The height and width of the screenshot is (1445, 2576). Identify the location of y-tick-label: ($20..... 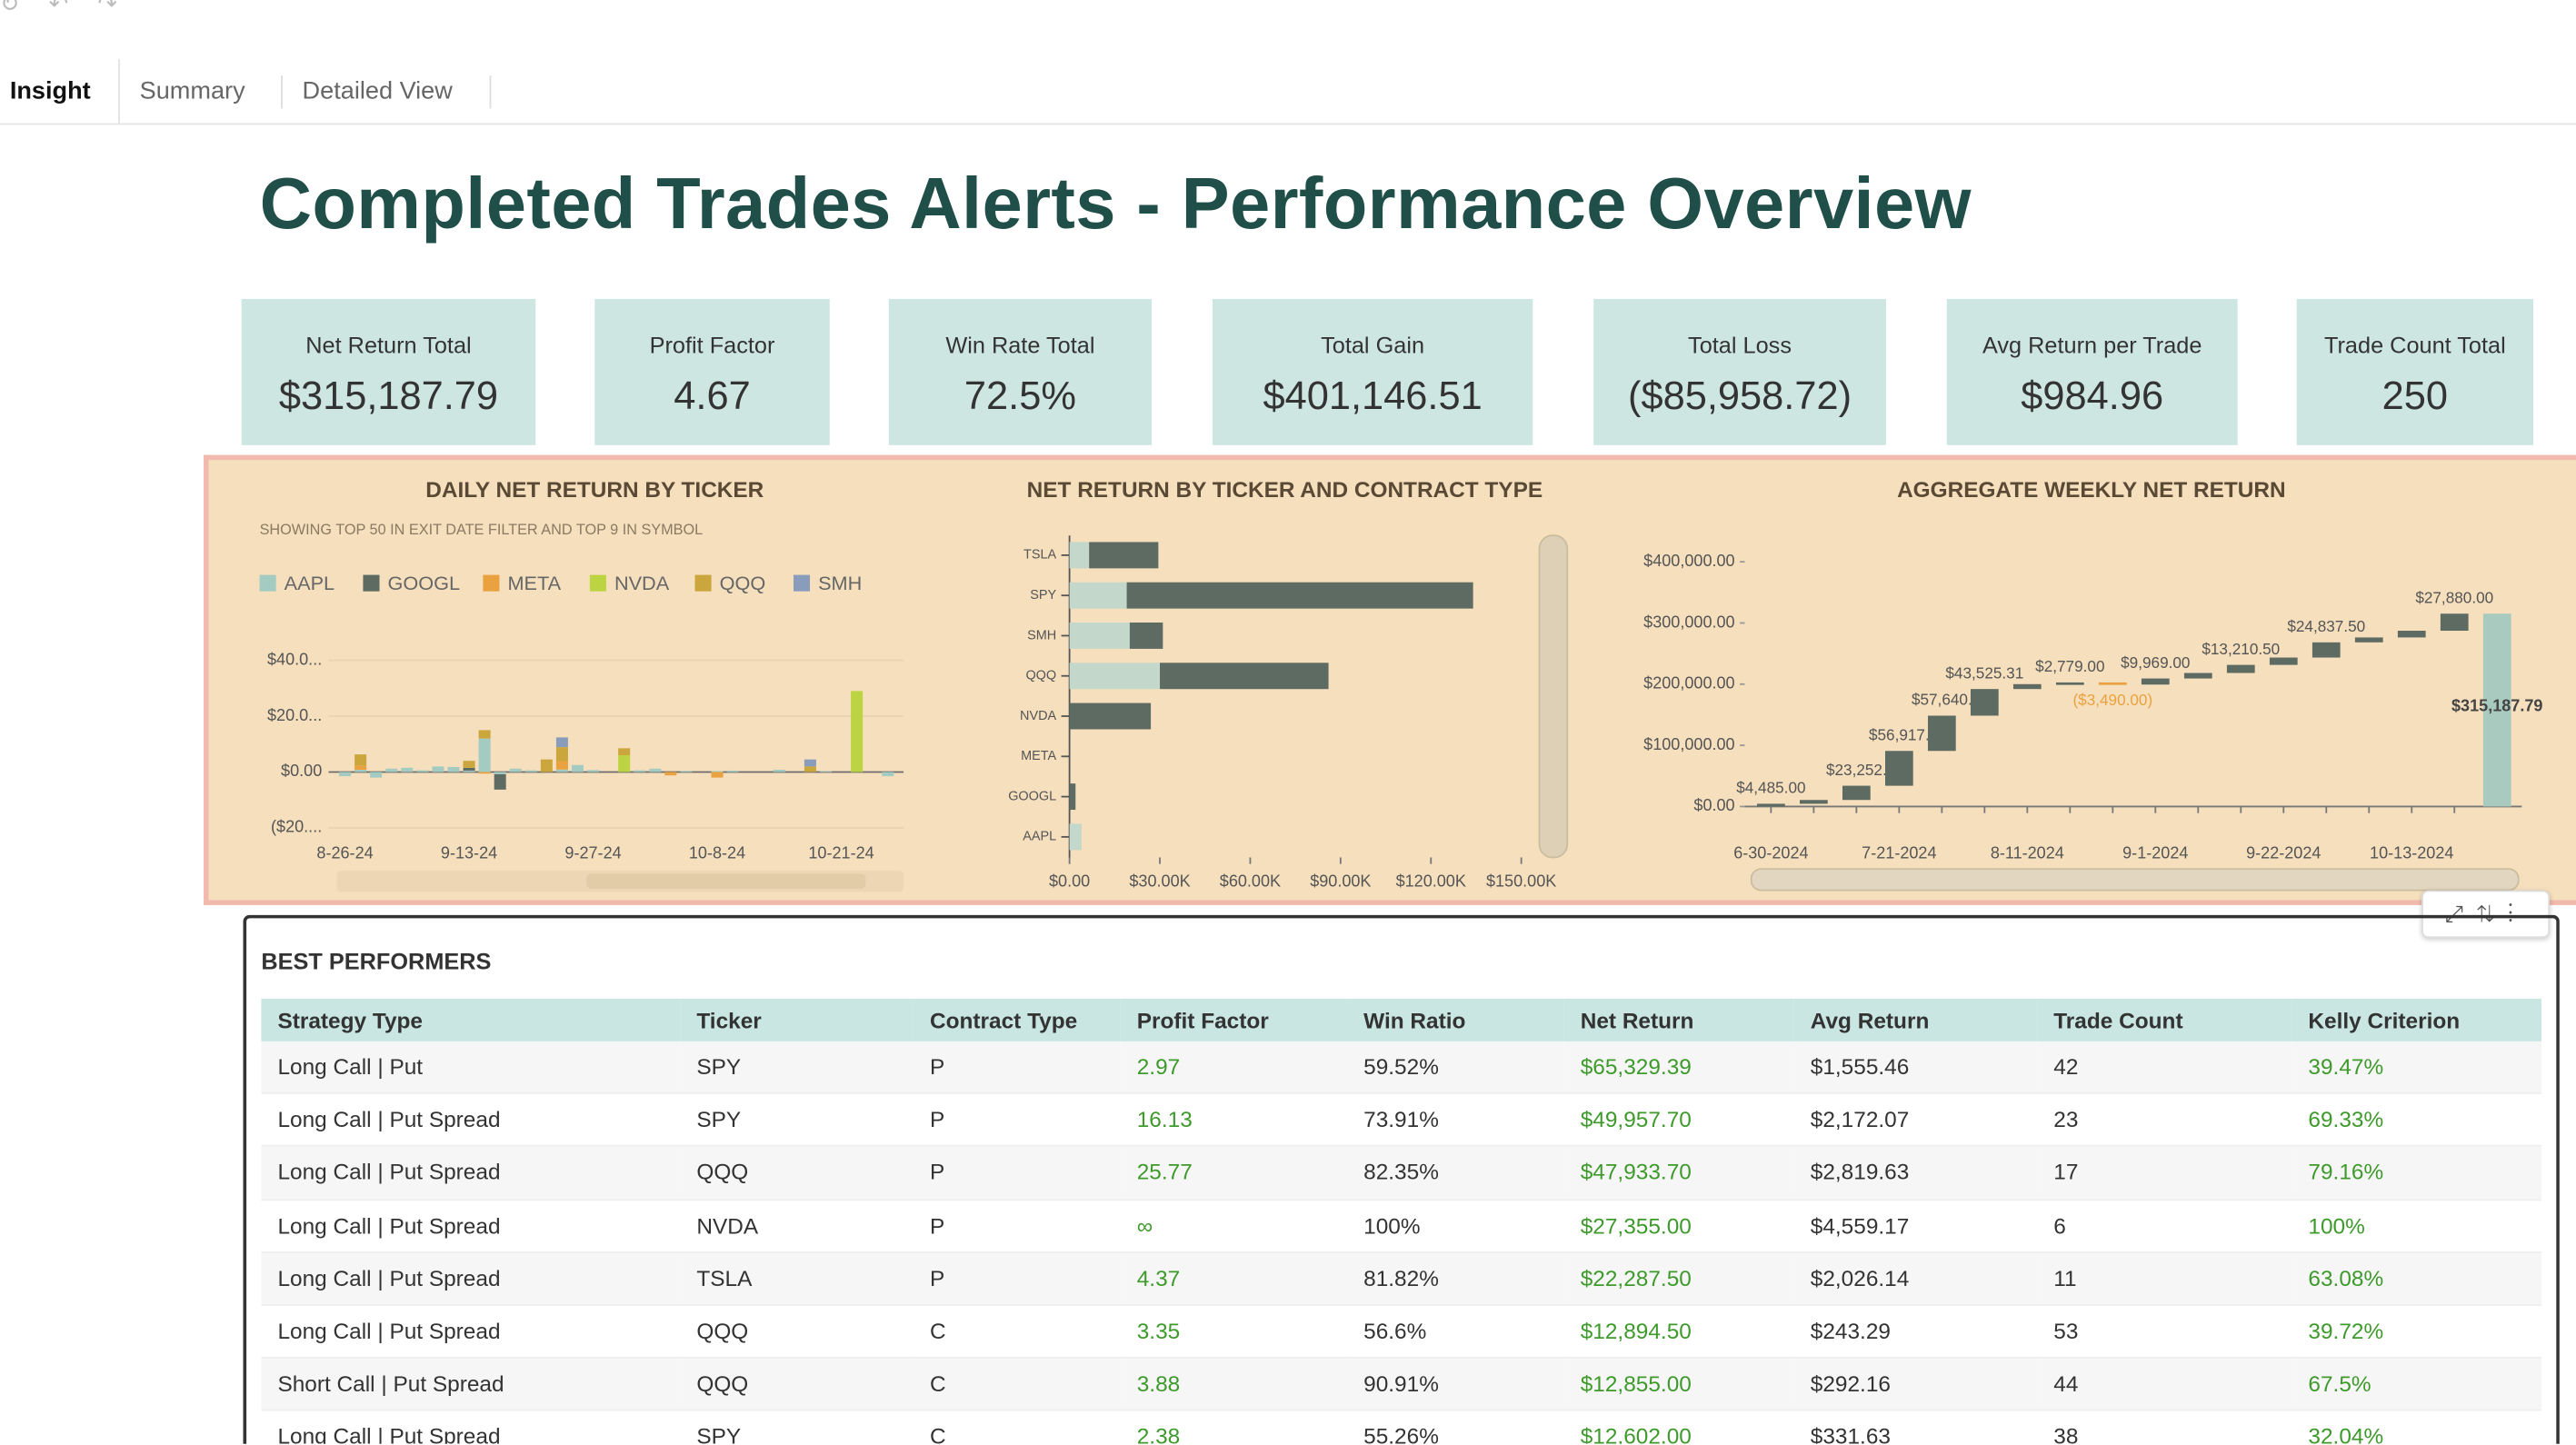
(296, 827).